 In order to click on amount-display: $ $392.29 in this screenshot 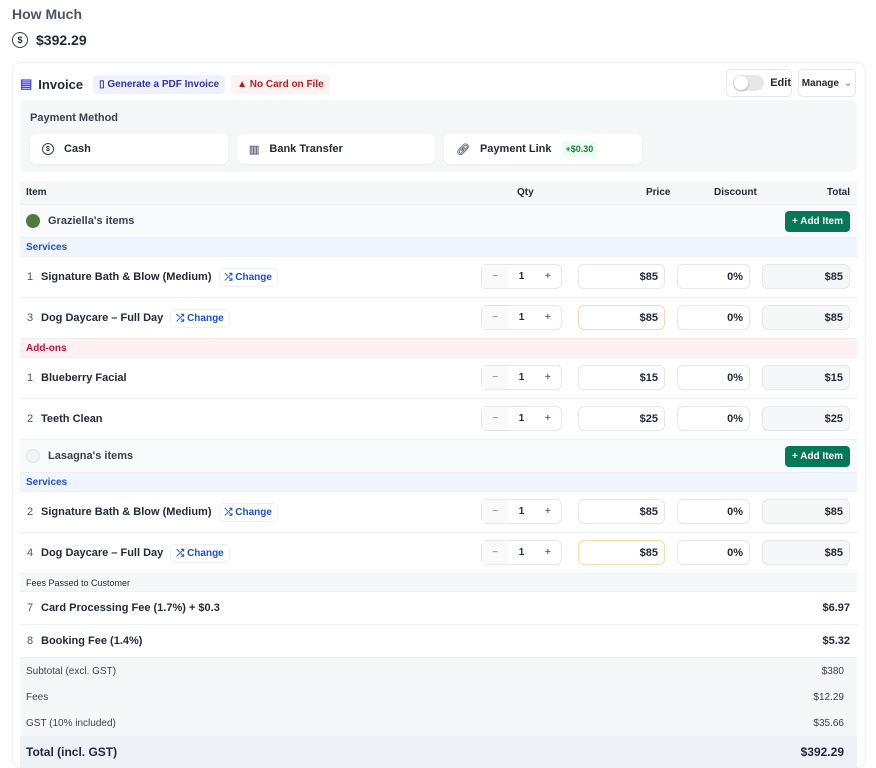, I will do `click(49, 40)`.